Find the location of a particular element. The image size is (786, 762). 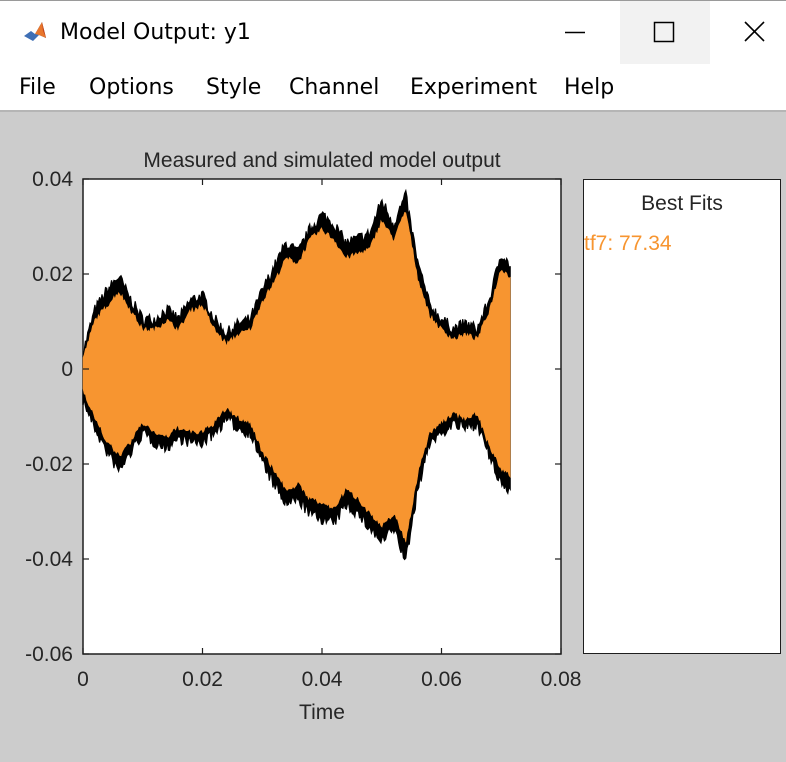

y-tick-label: 0 is located at coordinates (67, 369).